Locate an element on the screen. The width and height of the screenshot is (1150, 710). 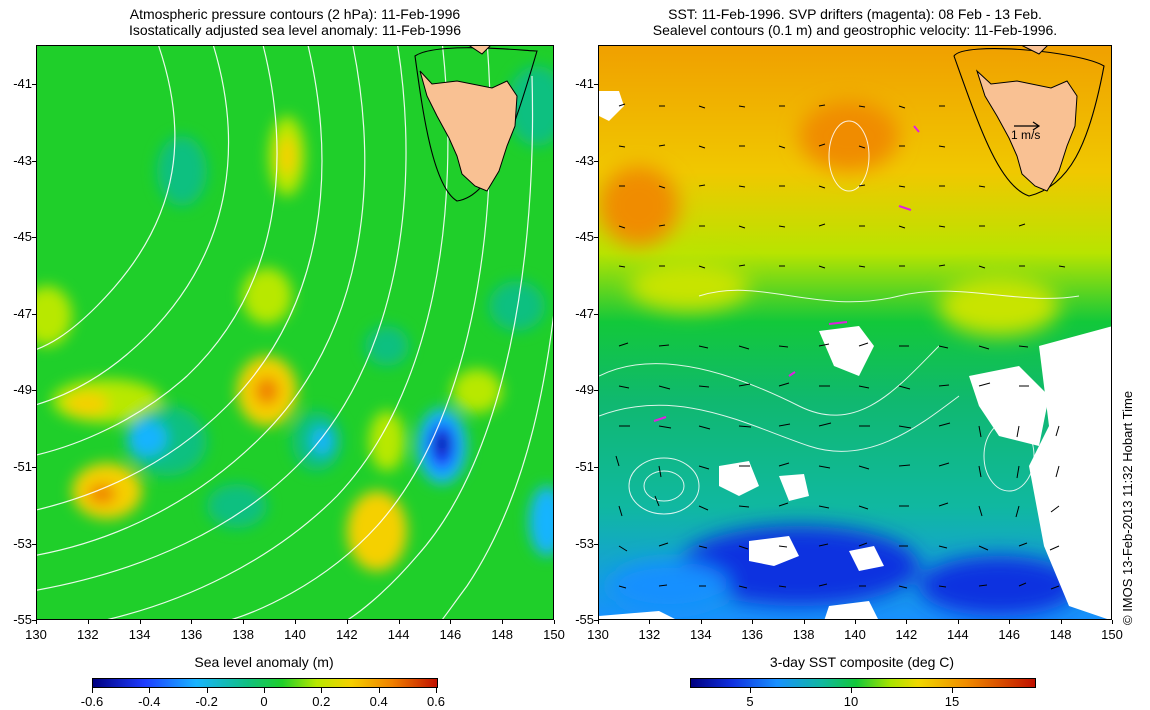
colorbar-tick-label: 5 is located at coordinates (750, 701).